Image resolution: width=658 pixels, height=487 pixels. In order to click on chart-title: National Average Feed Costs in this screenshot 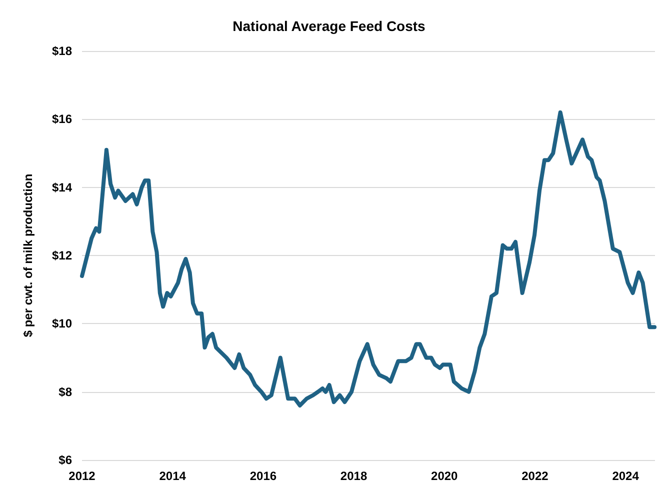, I will do `click(329, 26)`.